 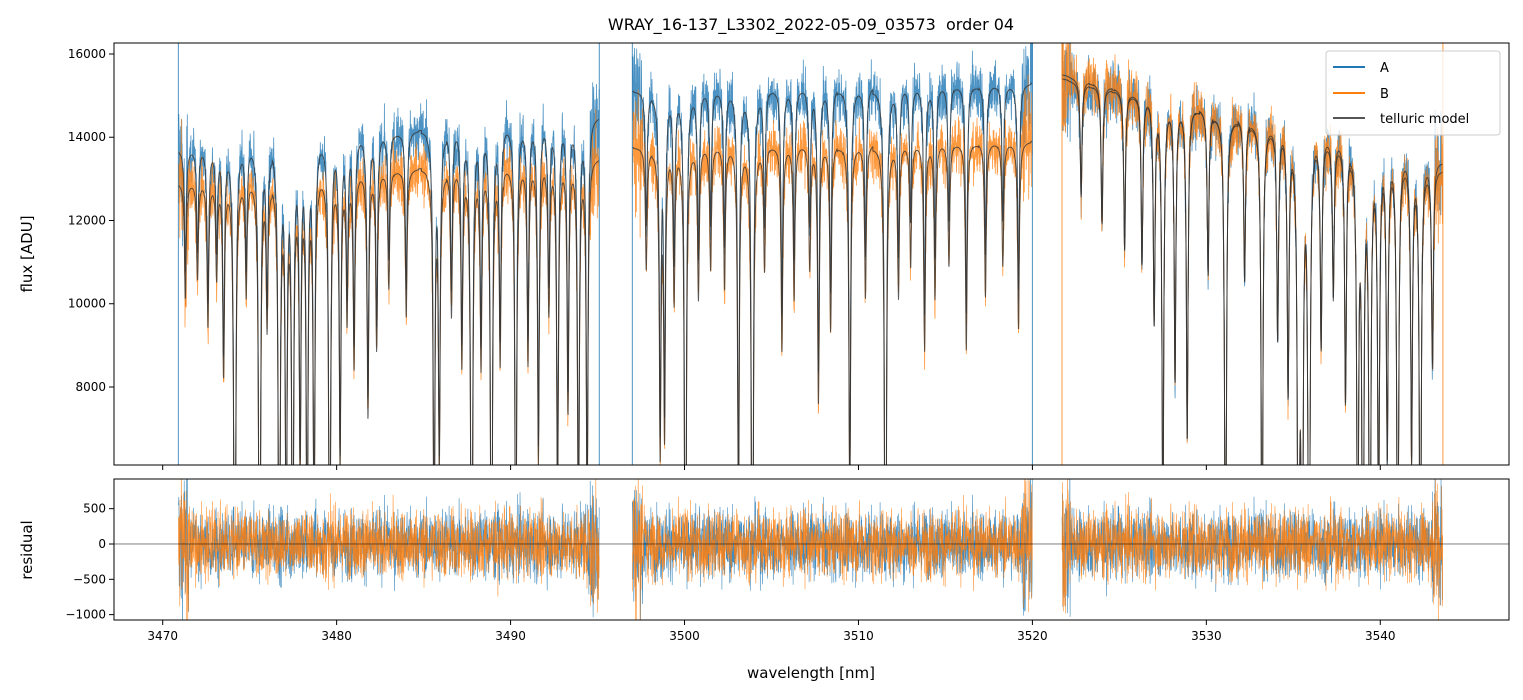 What do you see at coordinates (510, 636) in the screenshot?
I see `x-tick-label: 3490` at bounding box center [510, 636].